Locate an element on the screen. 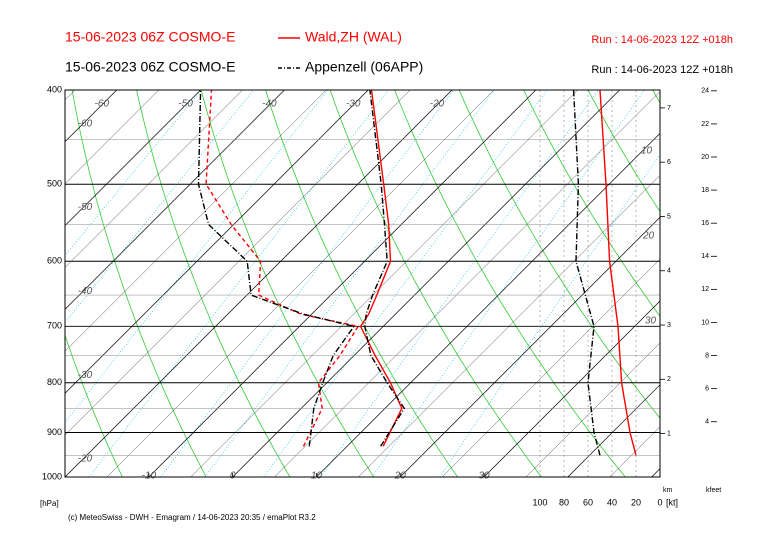 The image size is (766, 541). y-axis-label: [hPa] is located at coordinates (49, 503).